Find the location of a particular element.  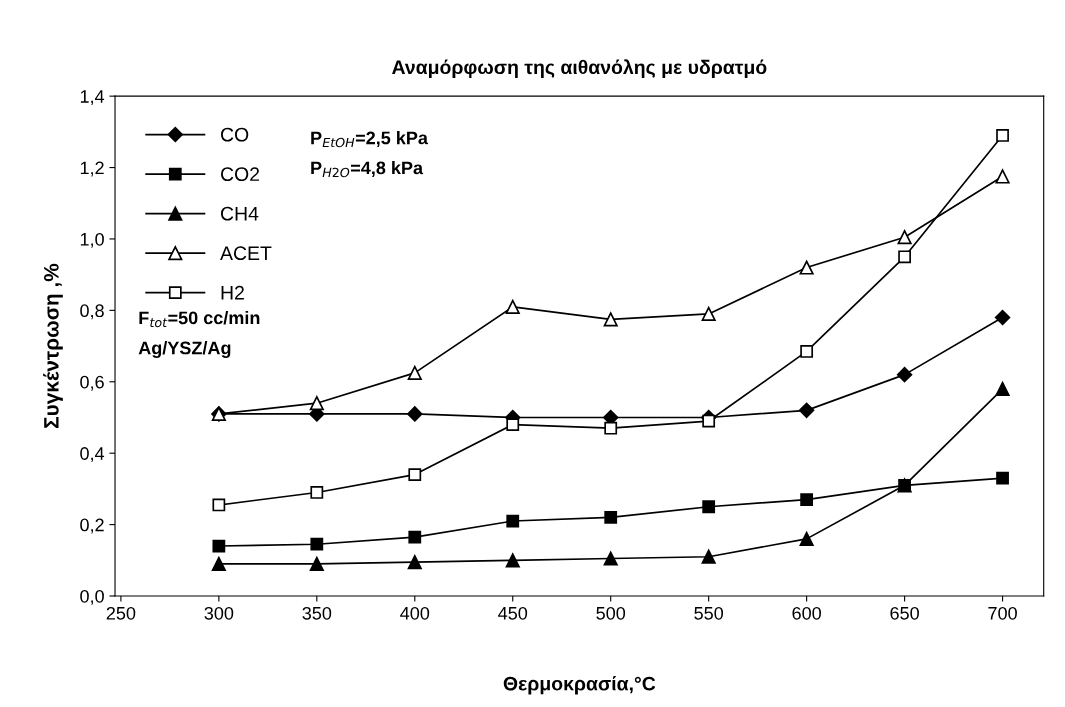

x-tick-label: 600 is located at coordinates (806, 613).